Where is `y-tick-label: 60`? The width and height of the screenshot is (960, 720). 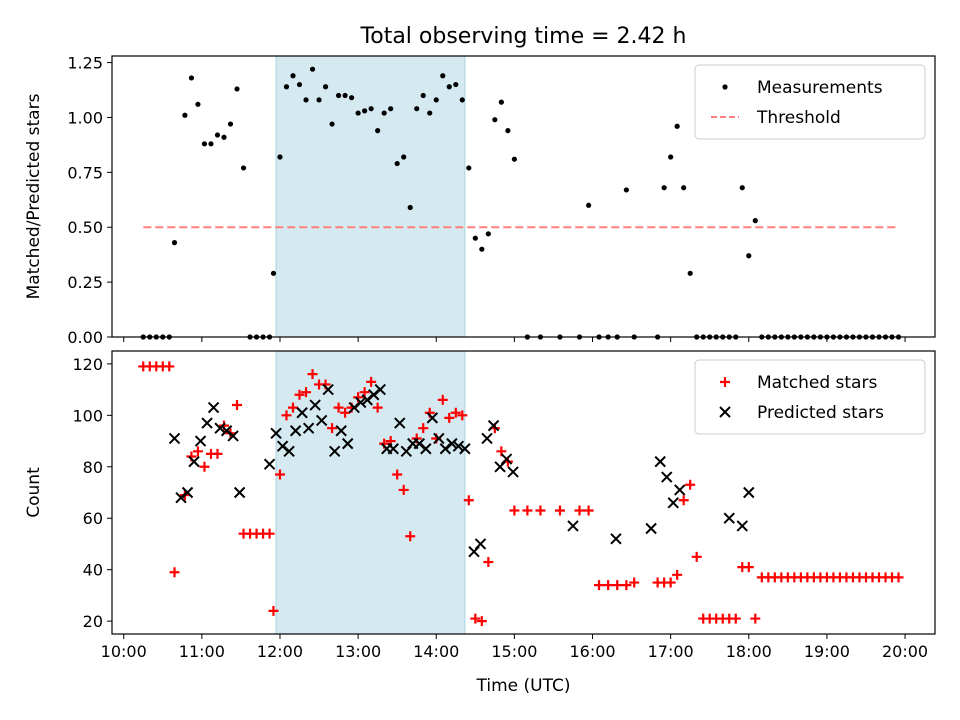
y-tick-label: 60 is located at coordinates (93, 518).